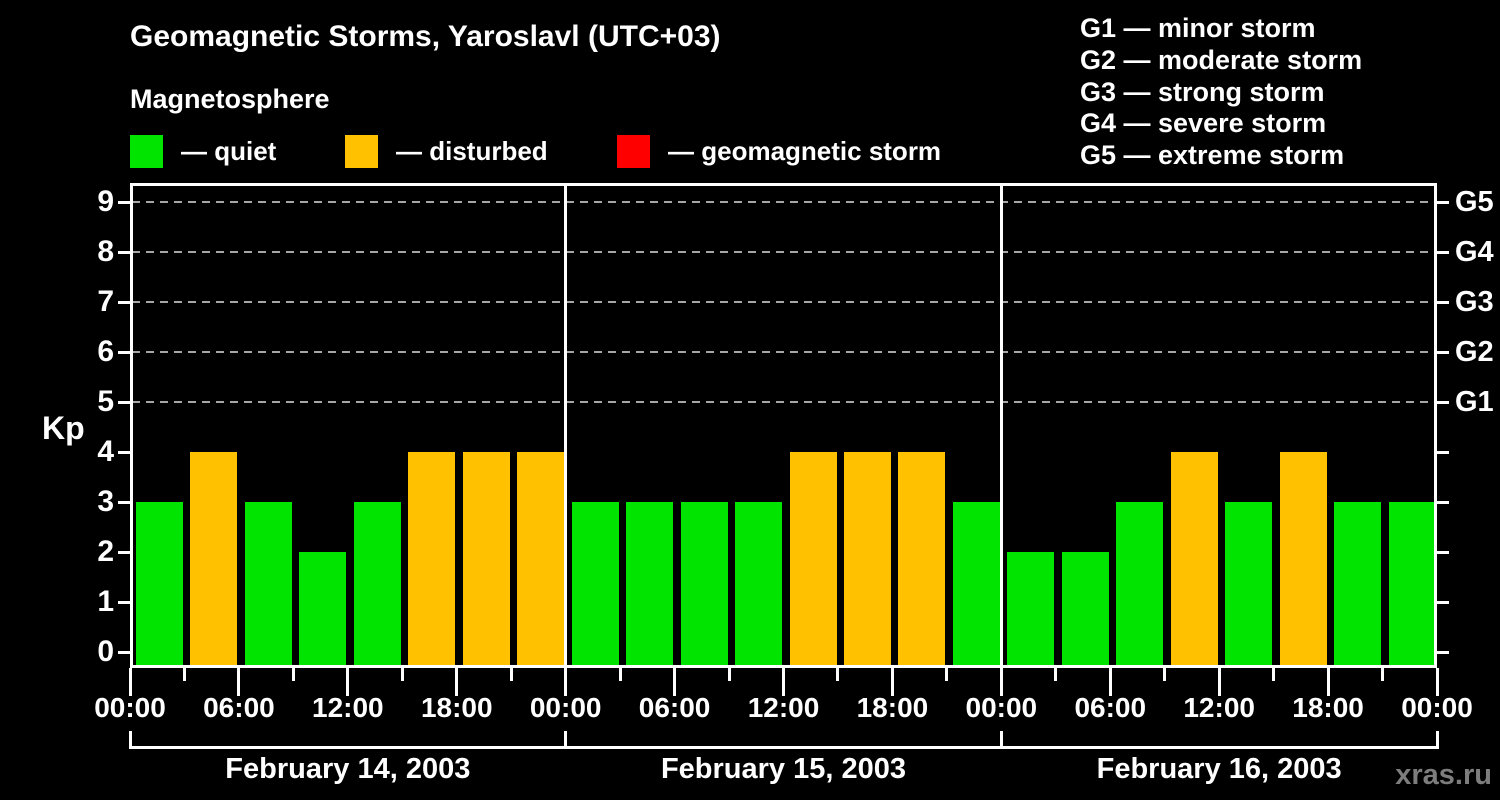 This screenshot has height=800, width=1500. What do you see at coordinates (425, 36) in the screenshot?
I see `chart-title: Geomagnetic Storms, Yaroslavl (UTC+03)` at bounding box center [425, 36].